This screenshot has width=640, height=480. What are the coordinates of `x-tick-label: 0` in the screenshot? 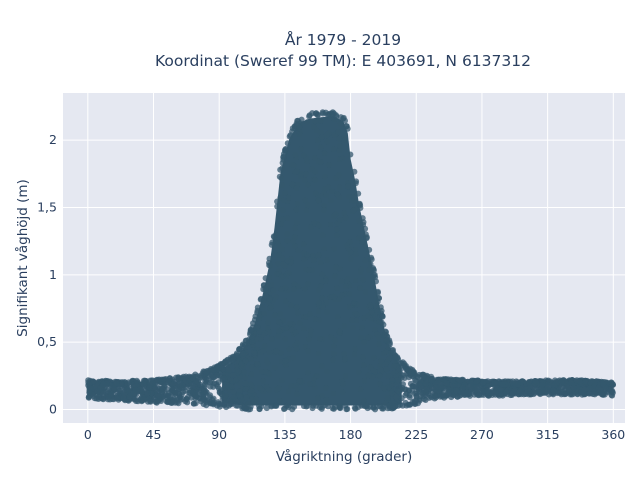 It's located at (88, 434).